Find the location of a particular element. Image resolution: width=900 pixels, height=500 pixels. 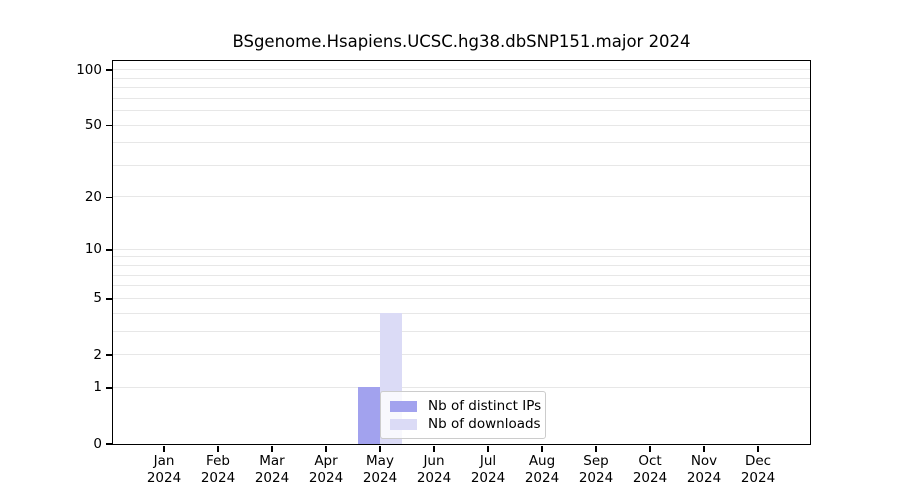

y-tick-label-5: 5 is located at coordinates (97, 298).